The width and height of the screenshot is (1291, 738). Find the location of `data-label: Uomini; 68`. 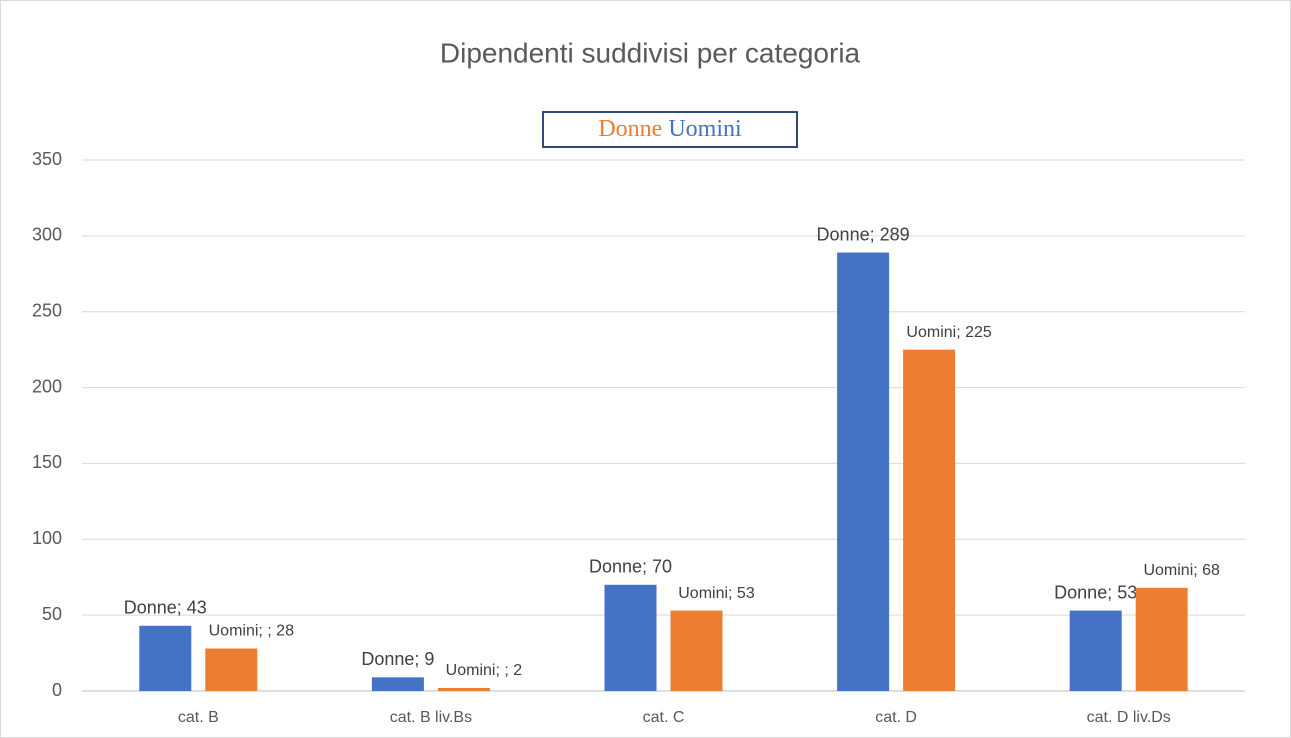

data-label: Uomini; 68 is located at coordinates (1181, 570).